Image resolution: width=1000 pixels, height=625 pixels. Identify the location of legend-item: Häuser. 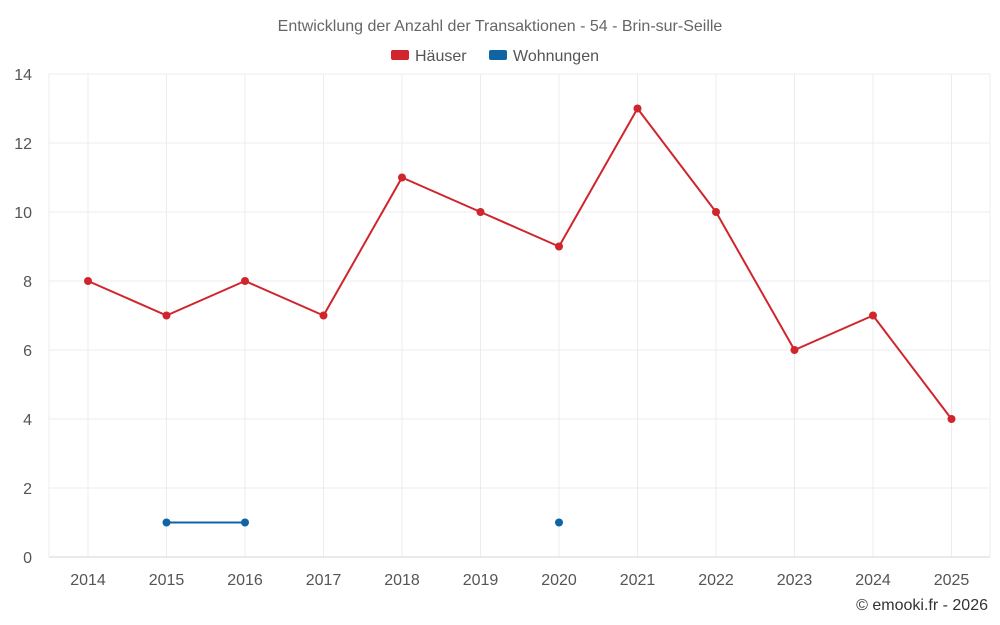
(429, 56).